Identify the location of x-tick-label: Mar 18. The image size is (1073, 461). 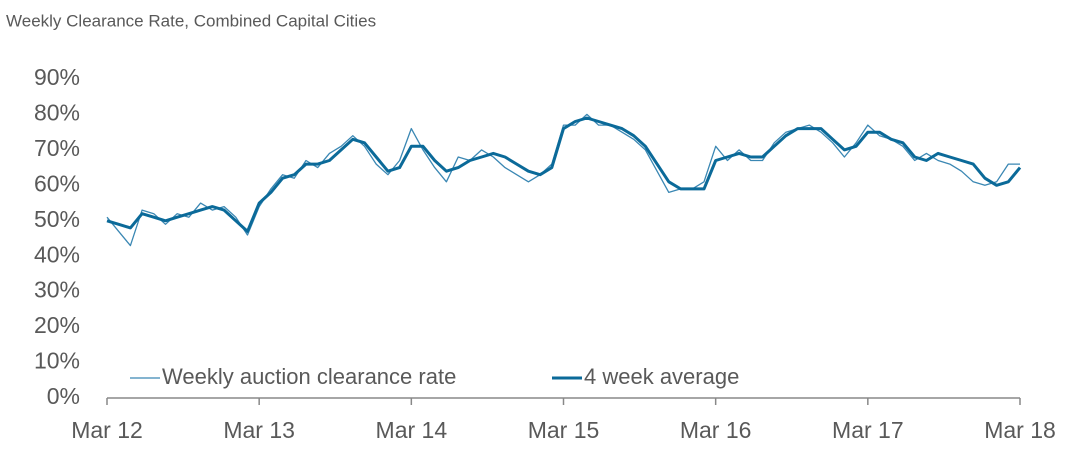
(1020, 430).